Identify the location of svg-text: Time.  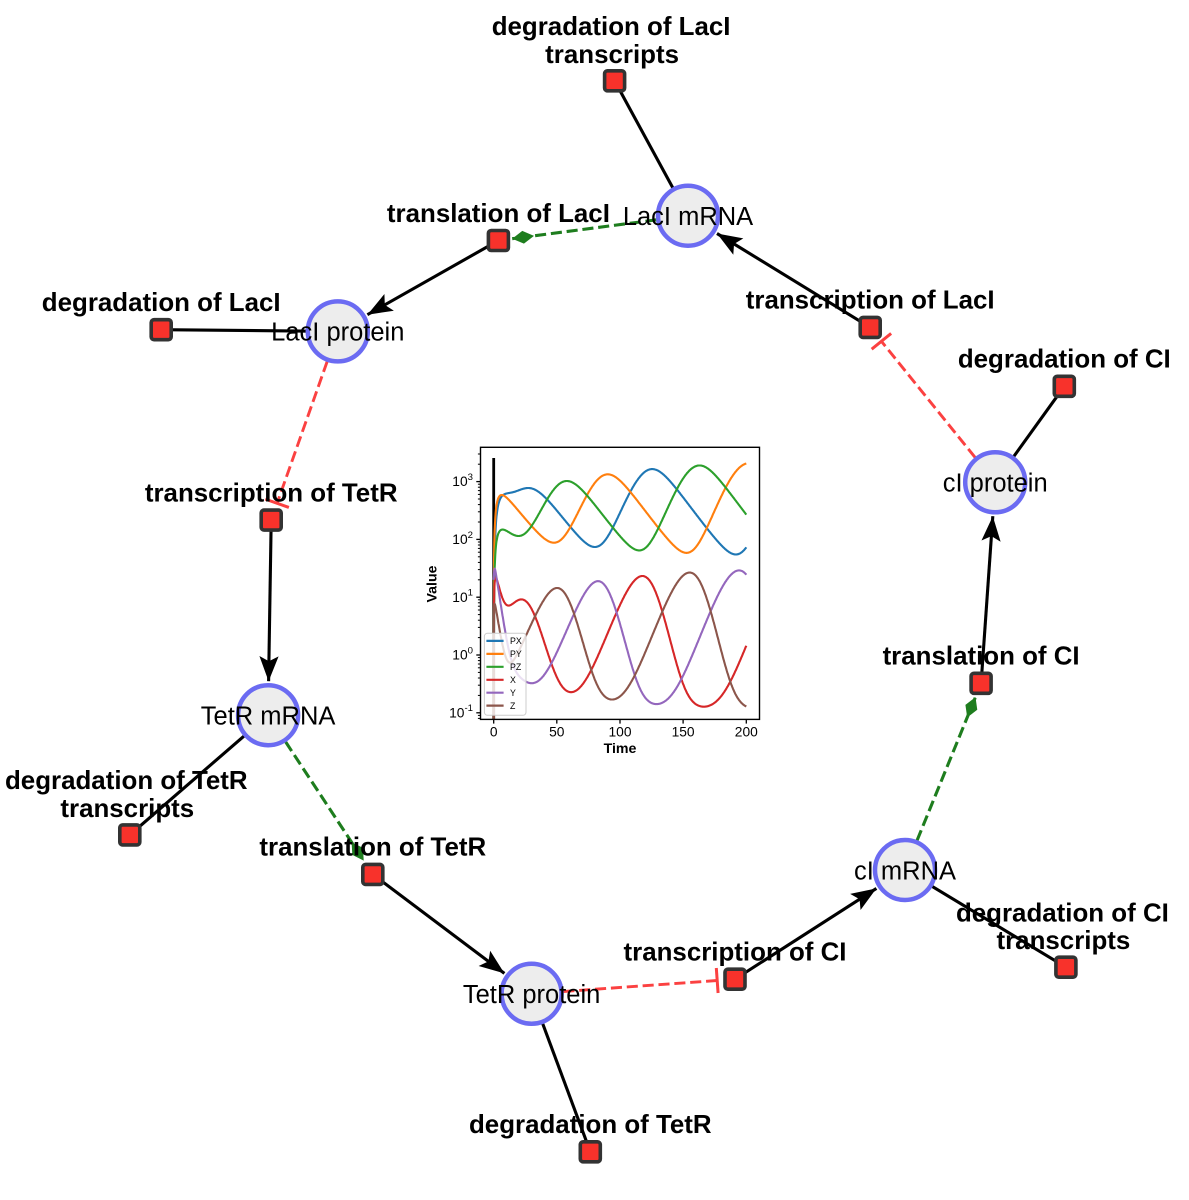
(620, 749).